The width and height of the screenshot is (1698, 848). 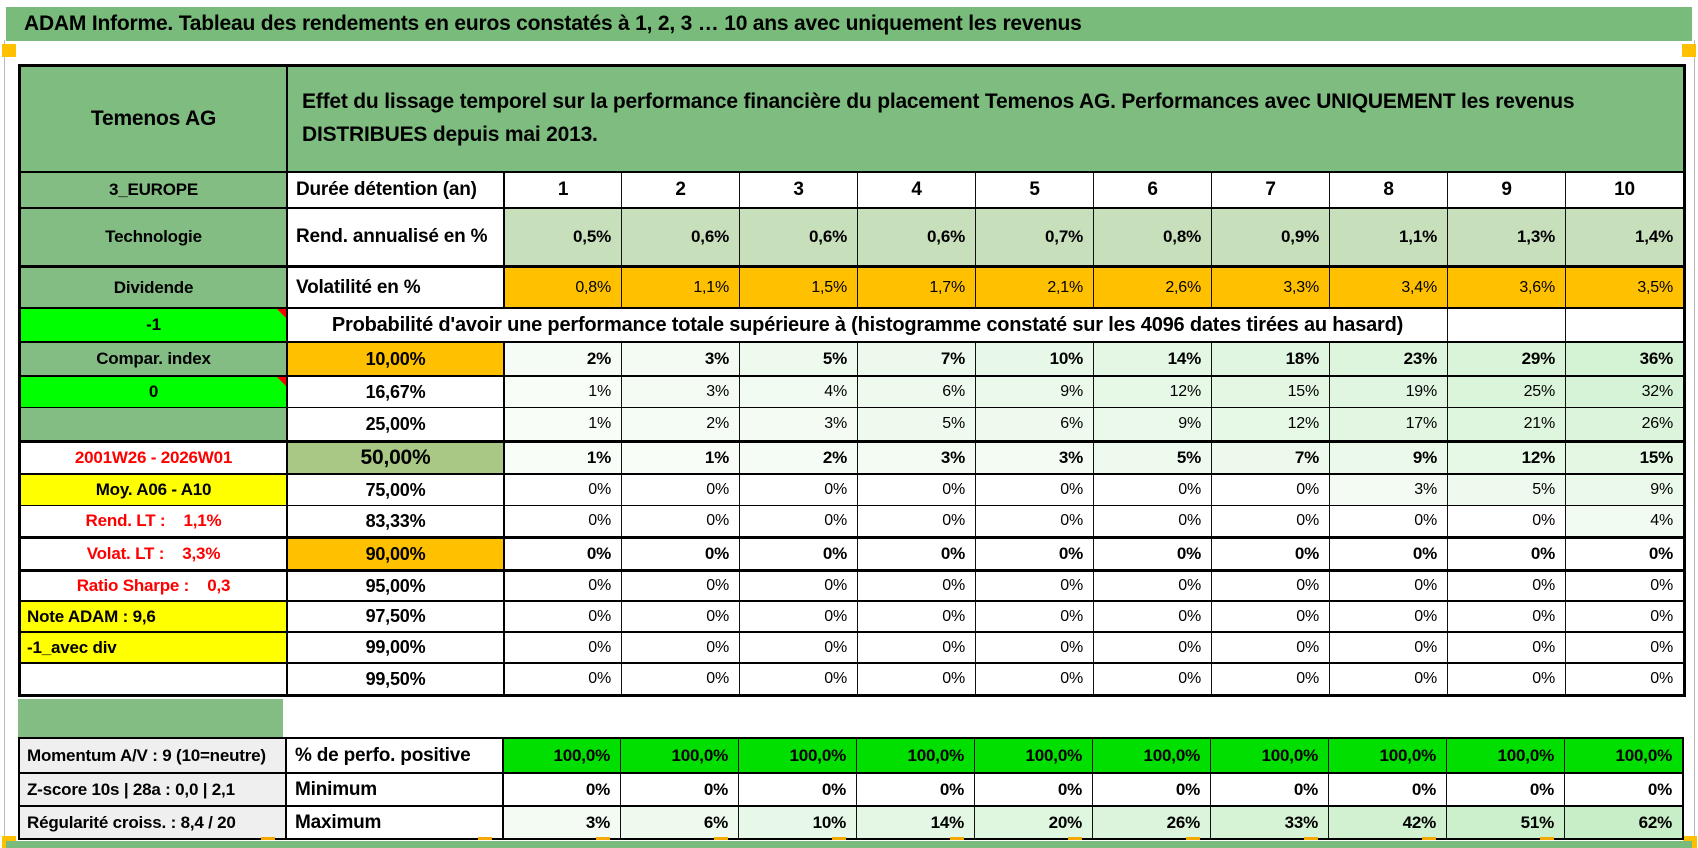 What do you see at coordinates (1506, 359) in the screenshot?
I see `value-cell: 29%` at bounding box center [1506, 359].